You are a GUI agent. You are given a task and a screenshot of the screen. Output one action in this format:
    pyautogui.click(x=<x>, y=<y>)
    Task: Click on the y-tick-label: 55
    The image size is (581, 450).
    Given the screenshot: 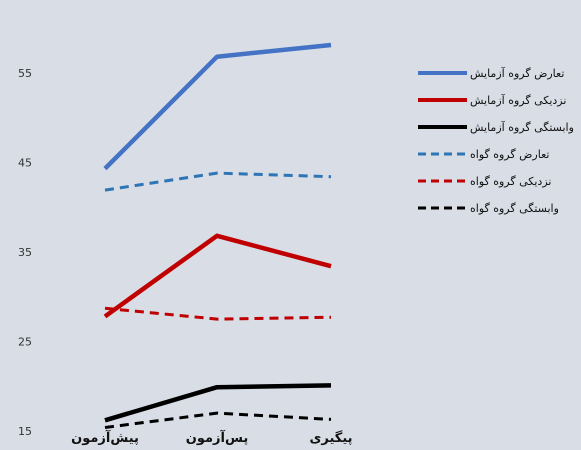 What is the action you would take?
    pyautogui.click(x=25, y=73)
    